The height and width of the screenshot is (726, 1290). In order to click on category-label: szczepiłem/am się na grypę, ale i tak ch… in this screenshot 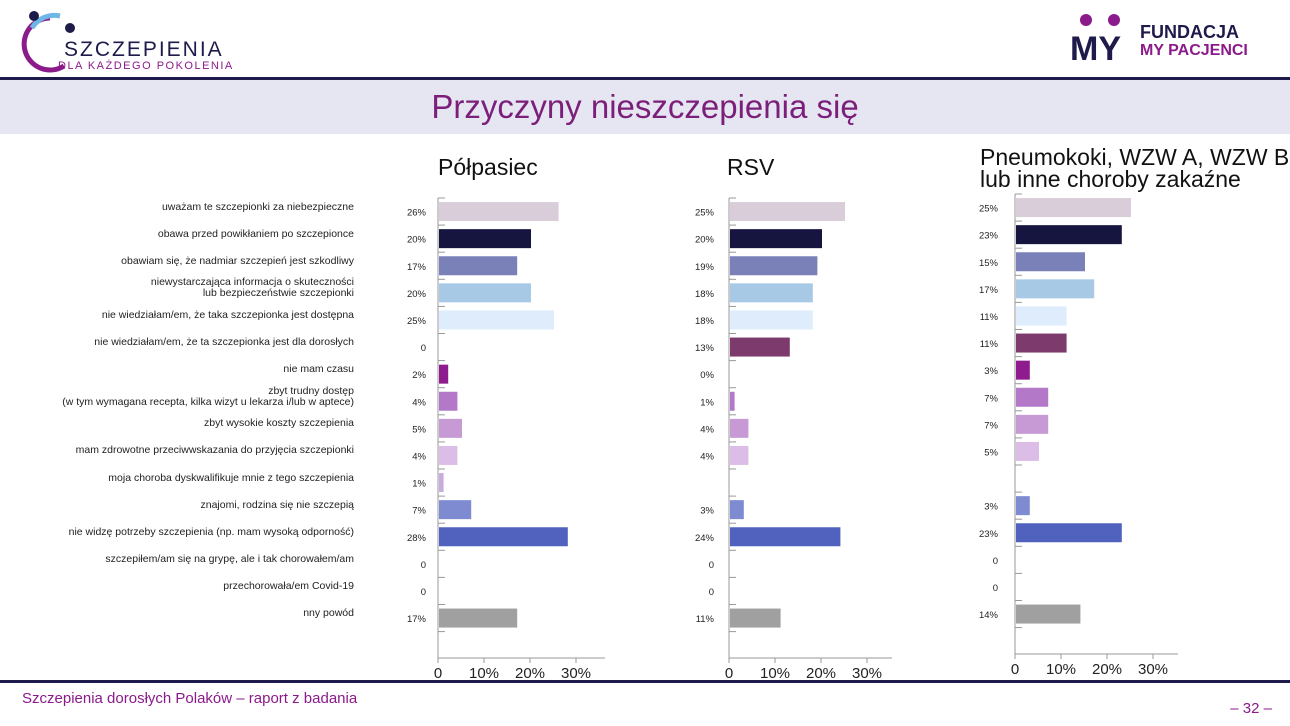, I will do `click(229, 559)`.